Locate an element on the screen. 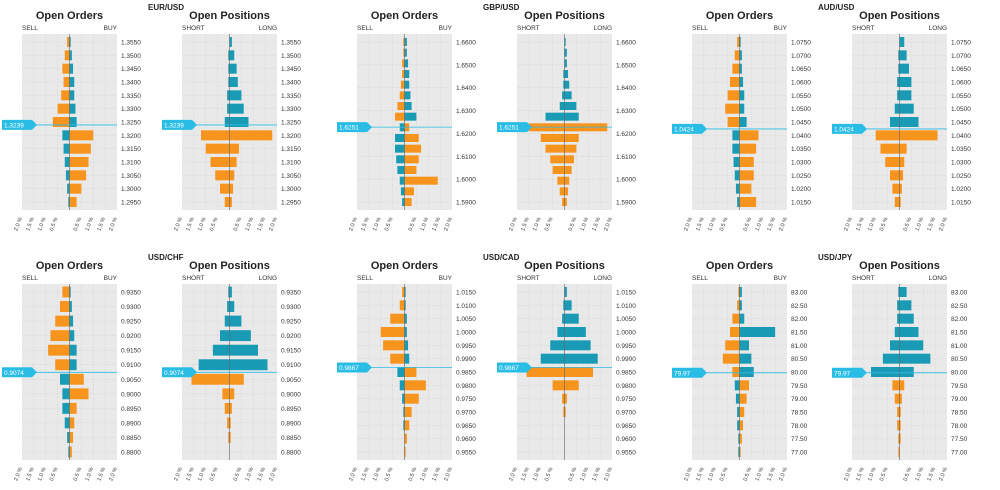 Image resolution: width=1000 pixels, height=490 pixels. y-tick-label: 1.0250 is located at coordinates (801, 176).